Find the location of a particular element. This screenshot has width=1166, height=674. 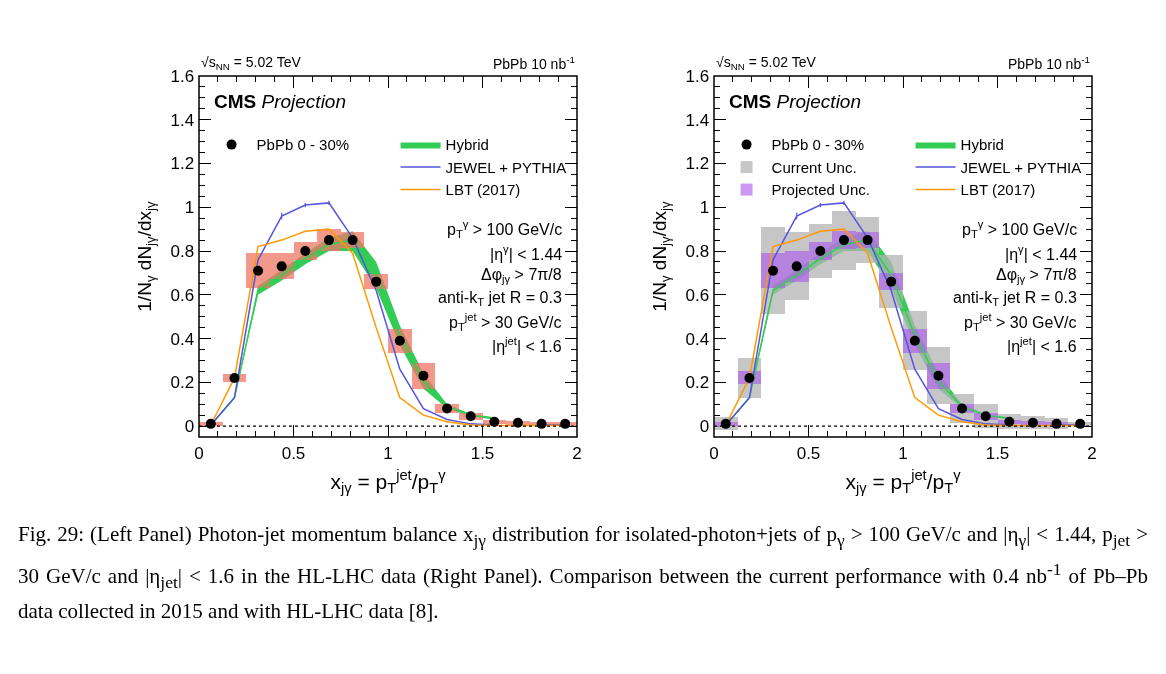

legend-label: Current Unc. is located at coordinates (814, 167).